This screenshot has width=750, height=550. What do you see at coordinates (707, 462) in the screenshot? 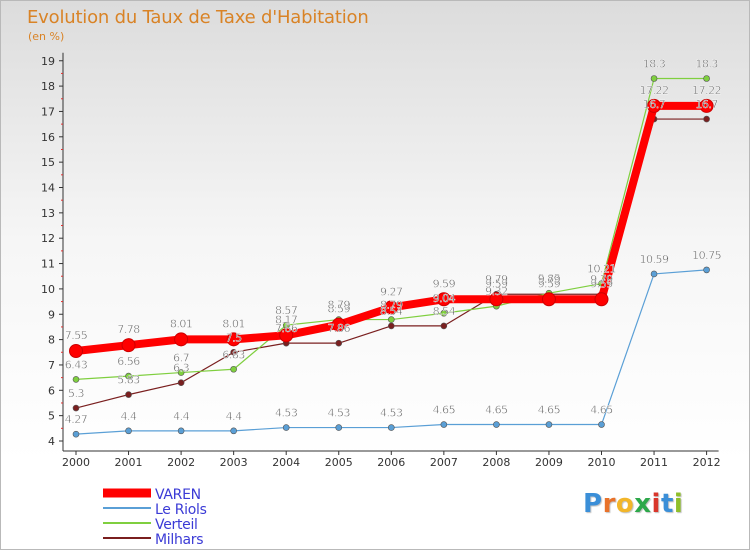
I see `x-tick-label: 2012` at bounding box center [707, 462].